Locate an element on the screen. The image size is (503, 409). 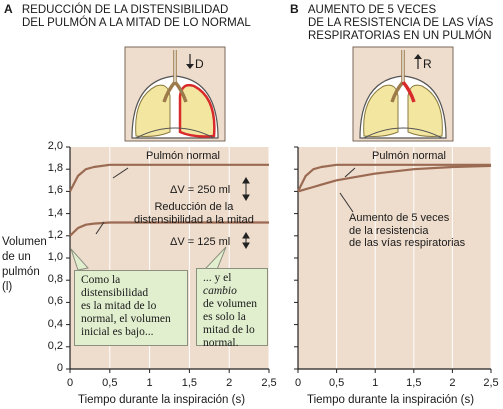
panel-a-reduced-label-line2: distensibilidad a la mitad is located at coordinates (194, 220).